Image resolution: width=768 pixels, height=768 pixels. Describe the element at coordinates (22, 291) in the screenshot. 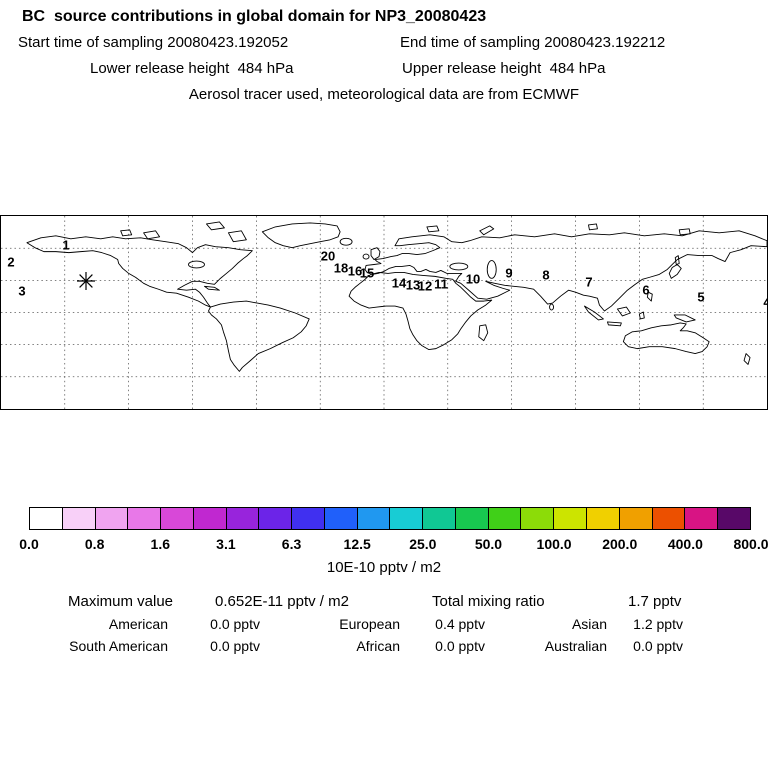

I see `trajectory-point-label: 3` at that location.